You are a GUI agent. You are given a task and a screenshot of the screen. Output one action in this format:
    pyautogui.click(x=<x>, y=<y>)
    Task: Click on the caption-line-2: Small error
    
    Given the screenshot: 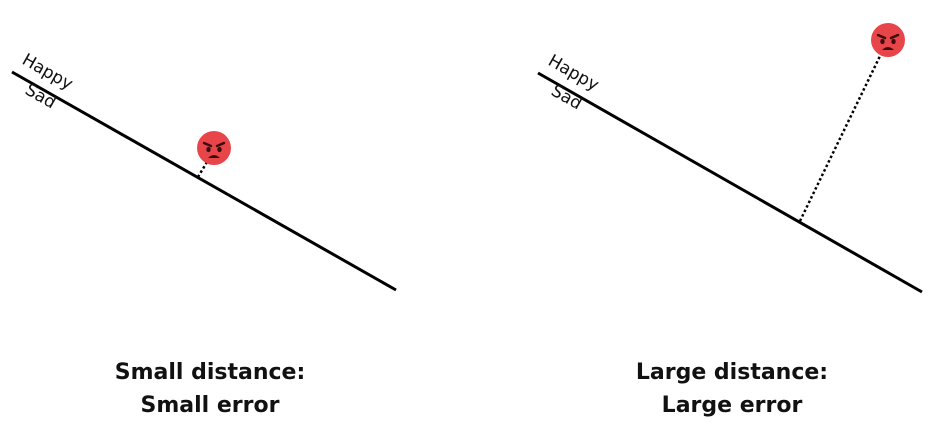 What is the action you would take?
    pyautogui.click(x=210, y=405)
    